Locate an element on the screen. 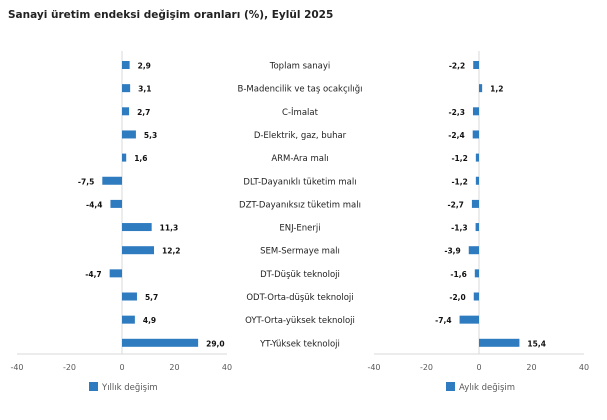 This screenshot has width=607, height=420. category-label: DZT-Dayanıksız tüketim malı is located at coordinates (300, 205).